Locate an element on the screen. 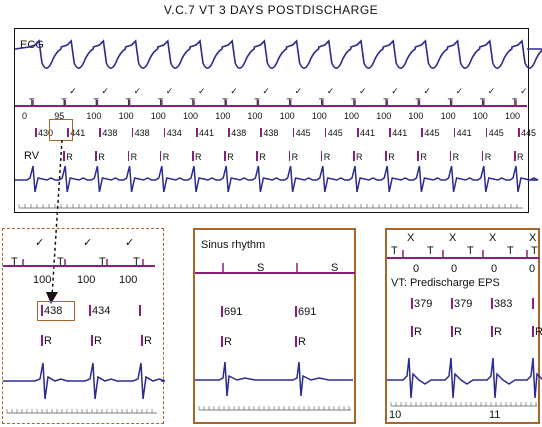 The height and width of the screenshot is (427, 542). sinus-marker-channel is located at coordinates (275, 268).